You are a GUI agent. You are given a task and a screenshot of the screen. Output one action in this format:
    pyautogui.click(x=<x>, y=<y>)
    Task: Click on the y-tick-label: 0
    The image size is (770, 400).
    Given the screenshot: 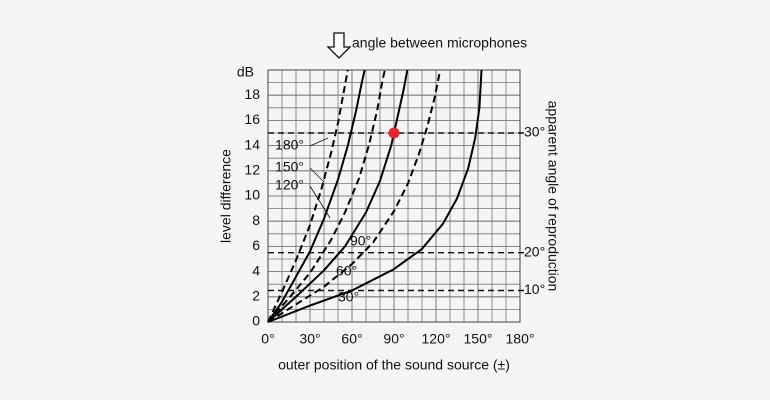 What is the action you would take?
    pyautogui.click(x=256, y=321)
    